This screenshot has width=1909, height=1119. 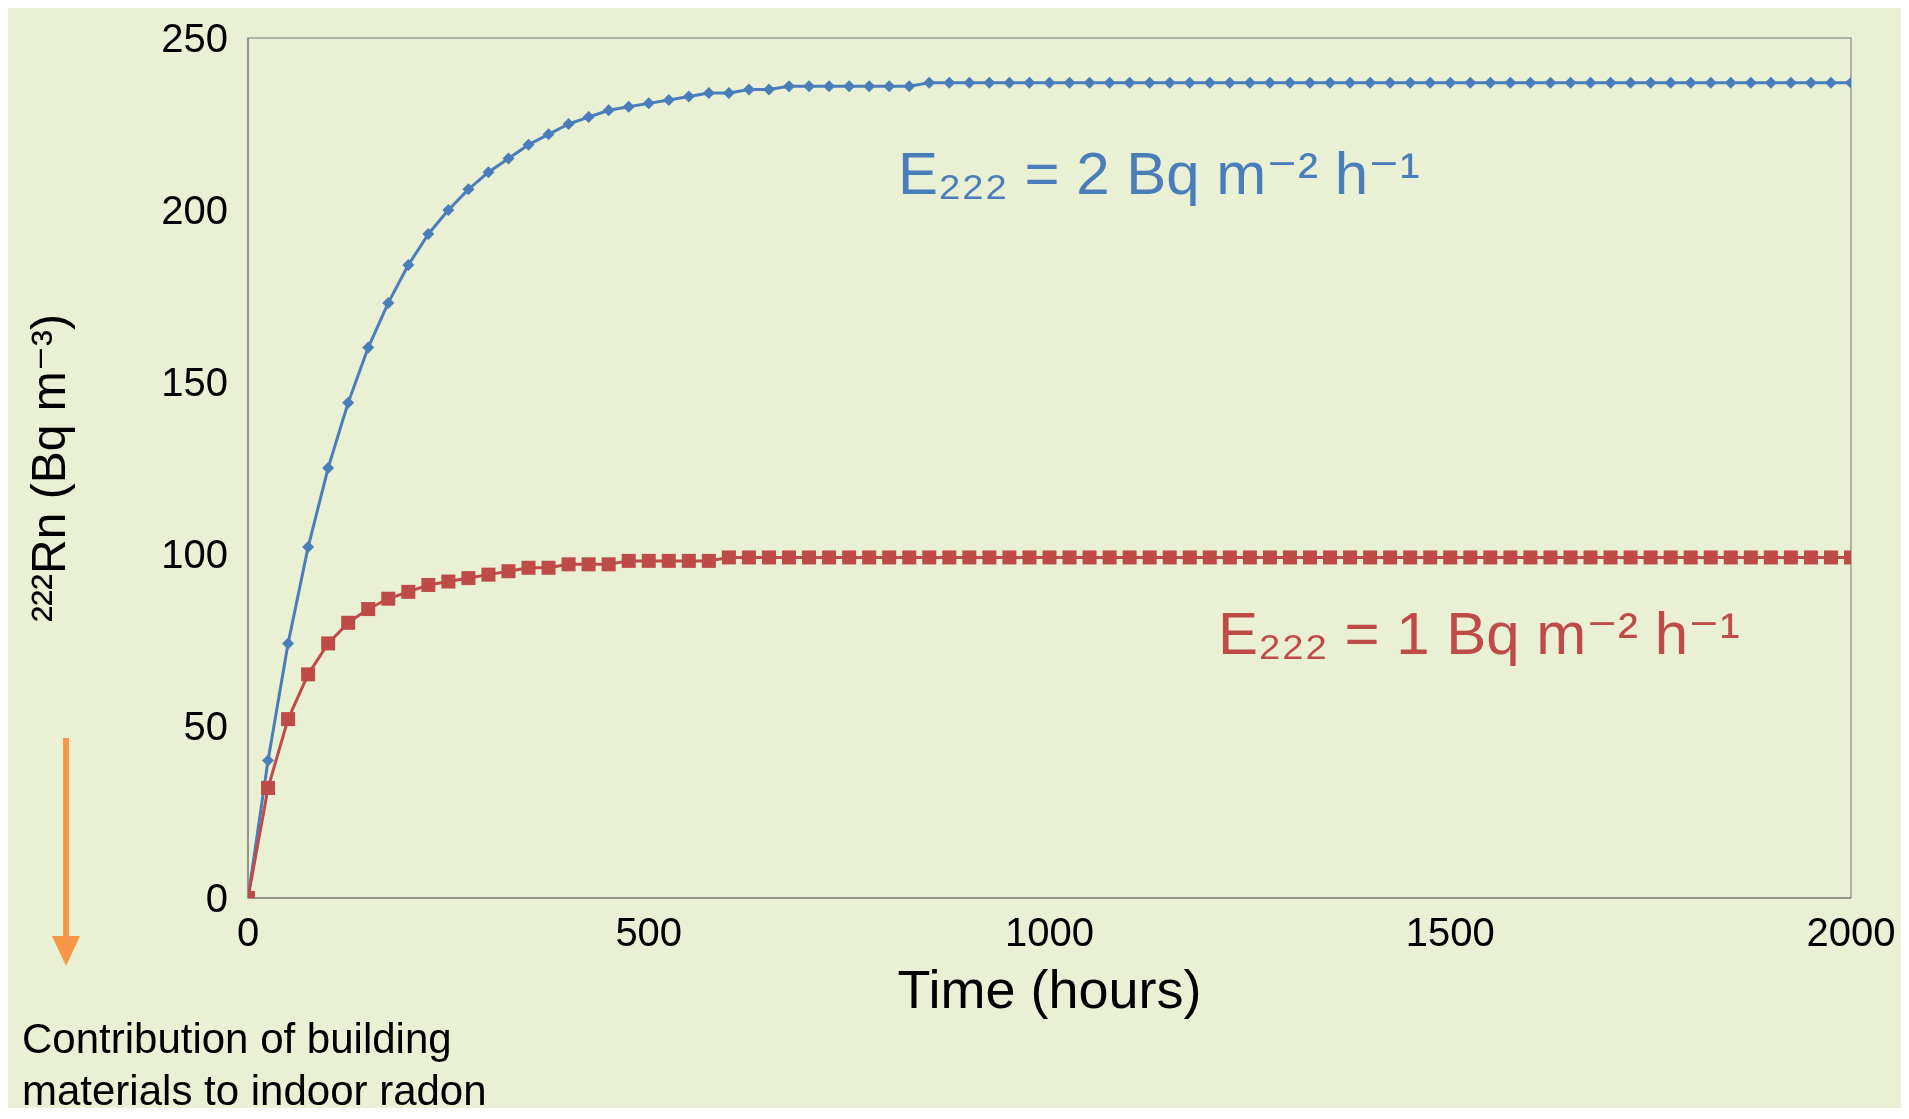 What do you see at coordinates (1049, 989) in the screenshot?
I see `x-axis-title: Time (hours)` at bounding box center [1049, 989].